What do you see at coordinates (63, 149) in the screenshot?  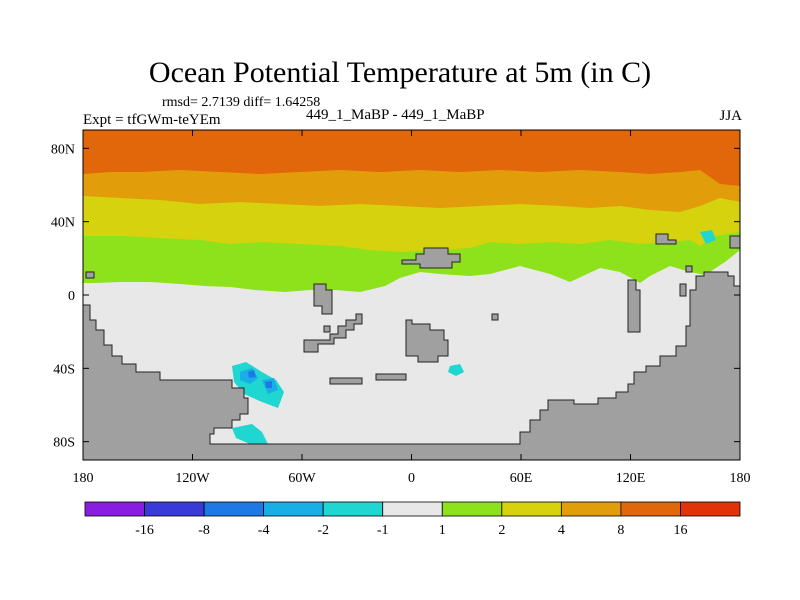 I see `y-tick-label: 80N` at bounding box center [63, 149].